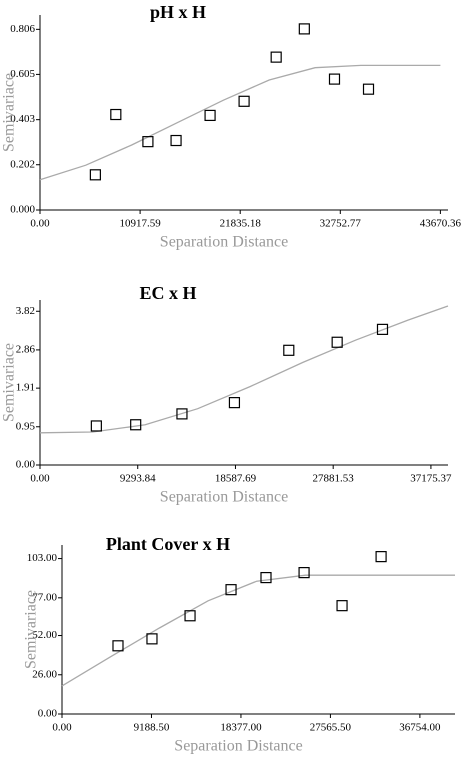 The height and width of the screenshot is (762, 474). I want to click on y-tick-label: 0.403, so click(22, 119).